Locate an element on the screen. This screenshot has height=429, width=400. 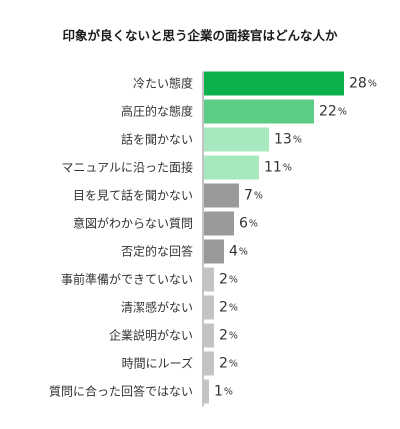
value-label: 11% is located at coordinates (278, 168).